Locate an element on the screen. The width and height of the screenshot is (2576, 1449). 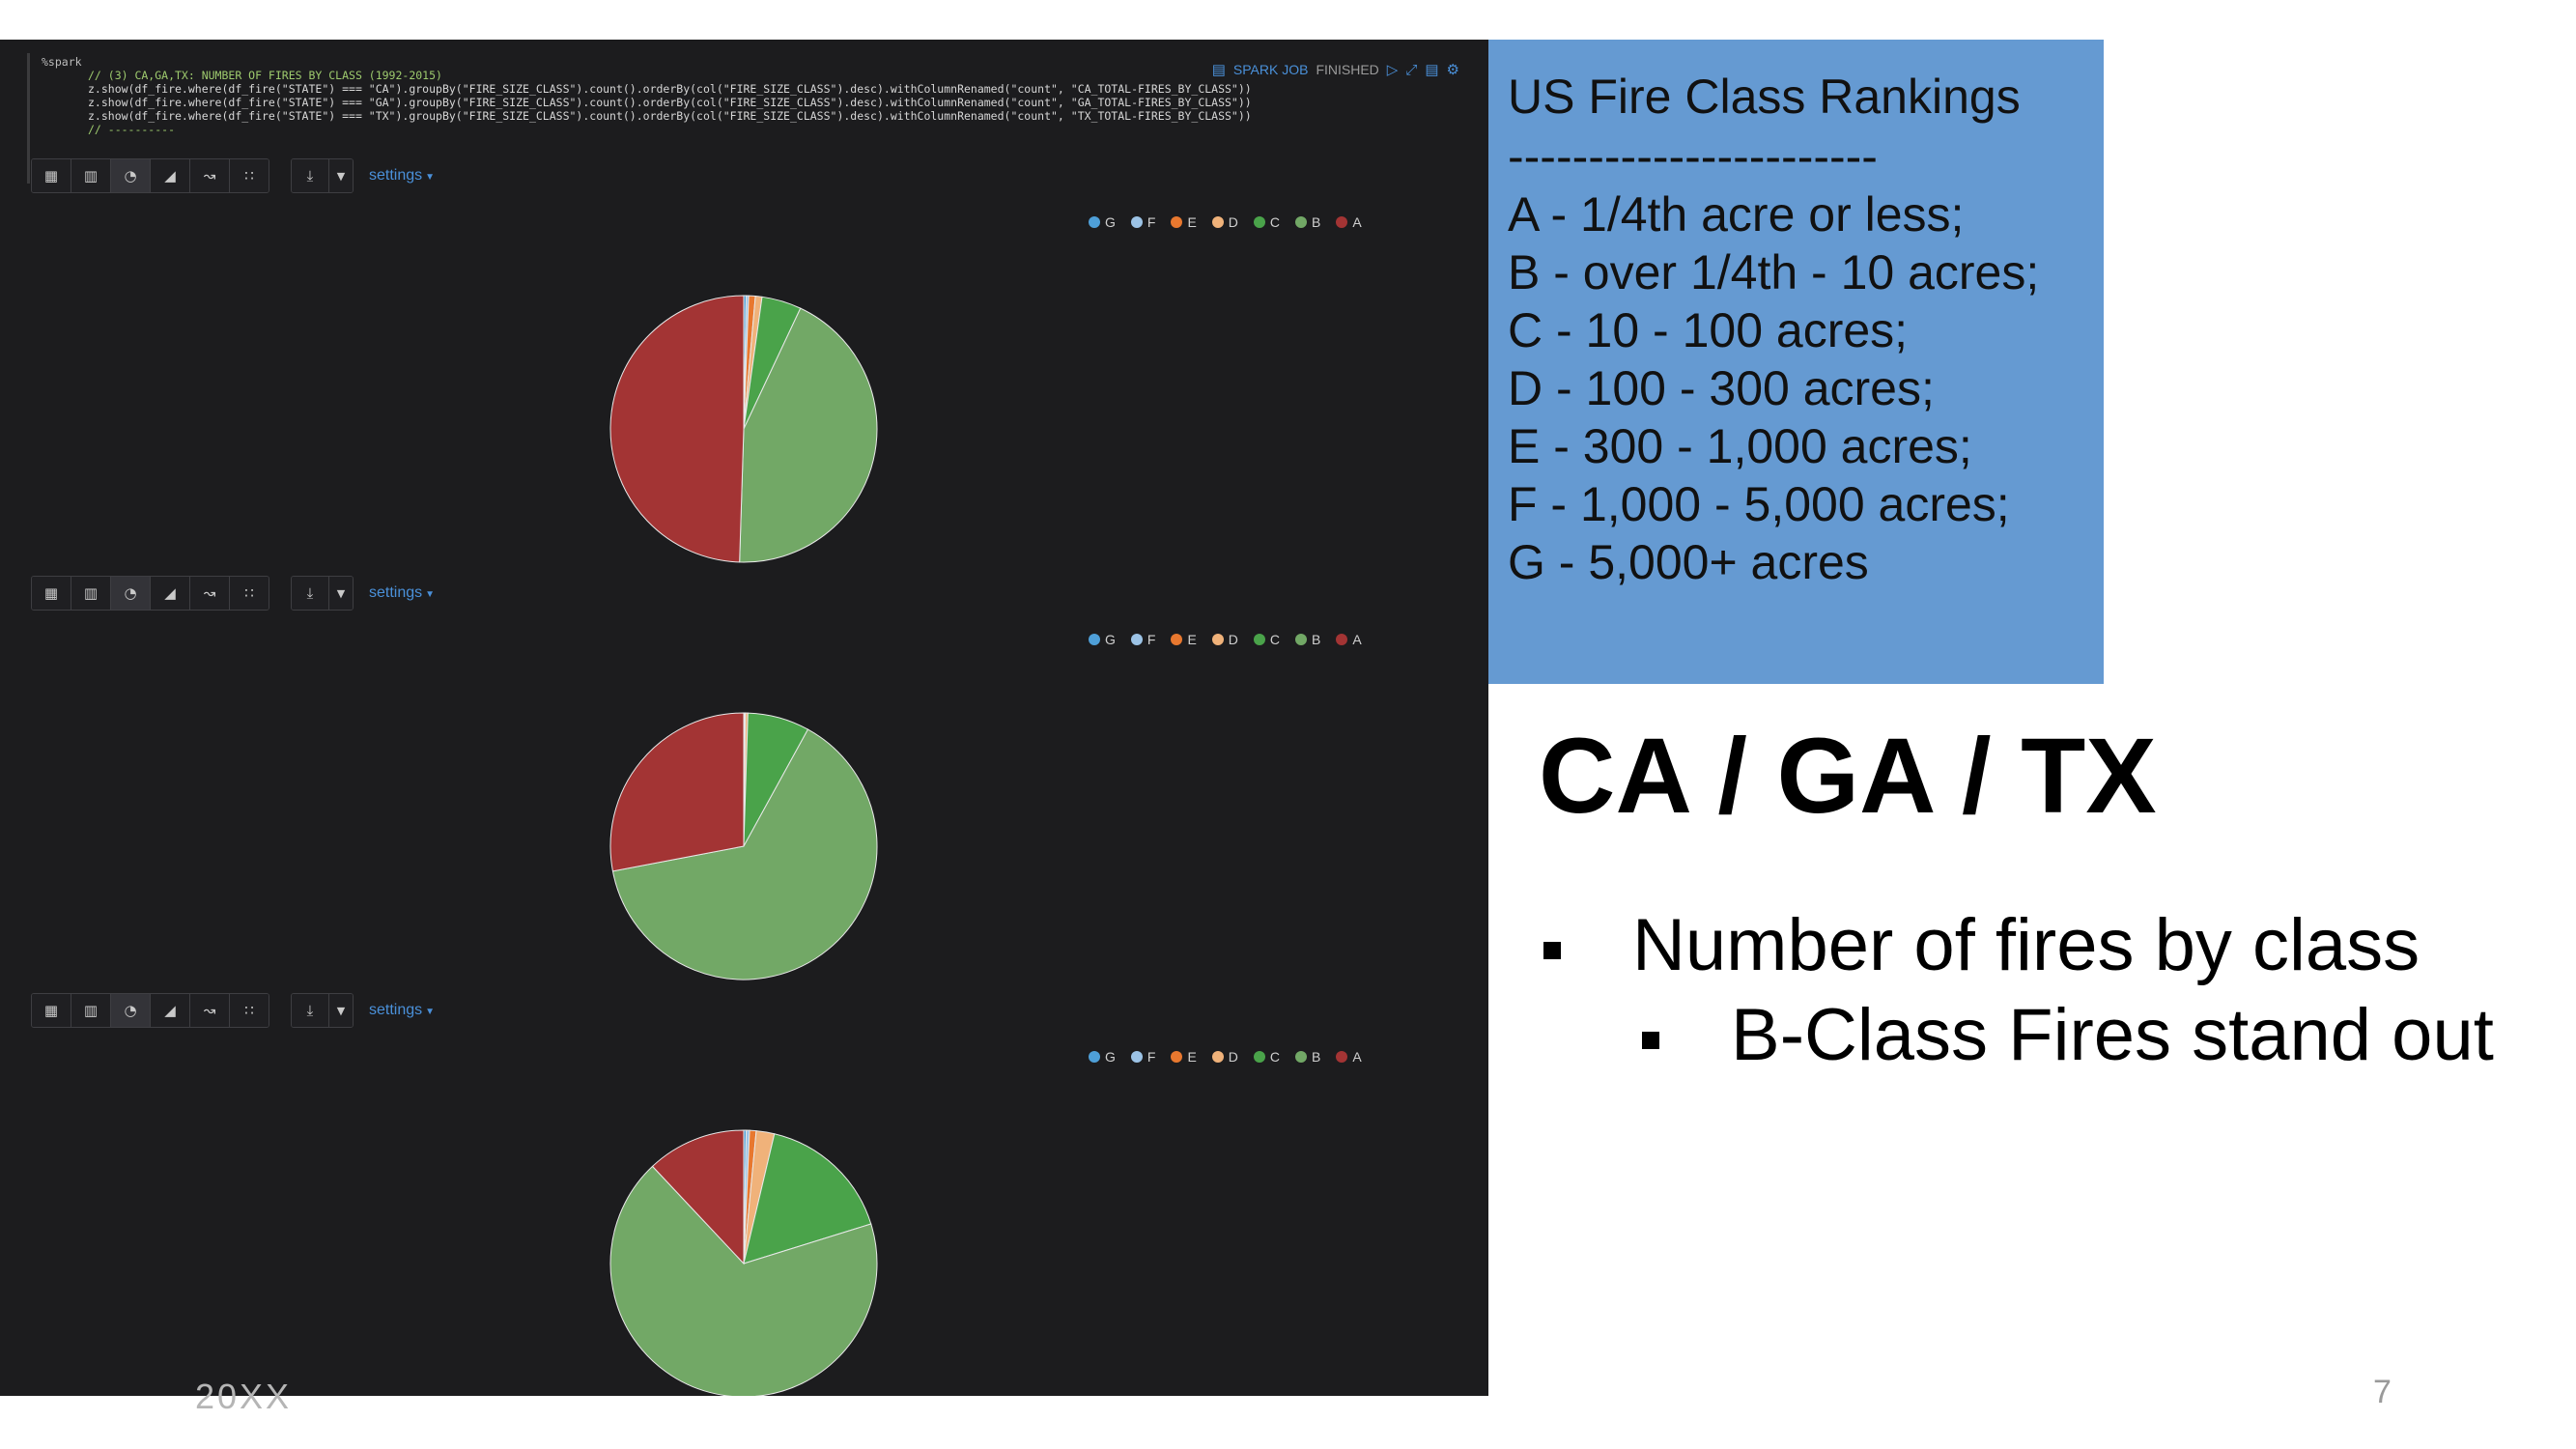
settings-label: settings is located at coordinates (396, 1010).